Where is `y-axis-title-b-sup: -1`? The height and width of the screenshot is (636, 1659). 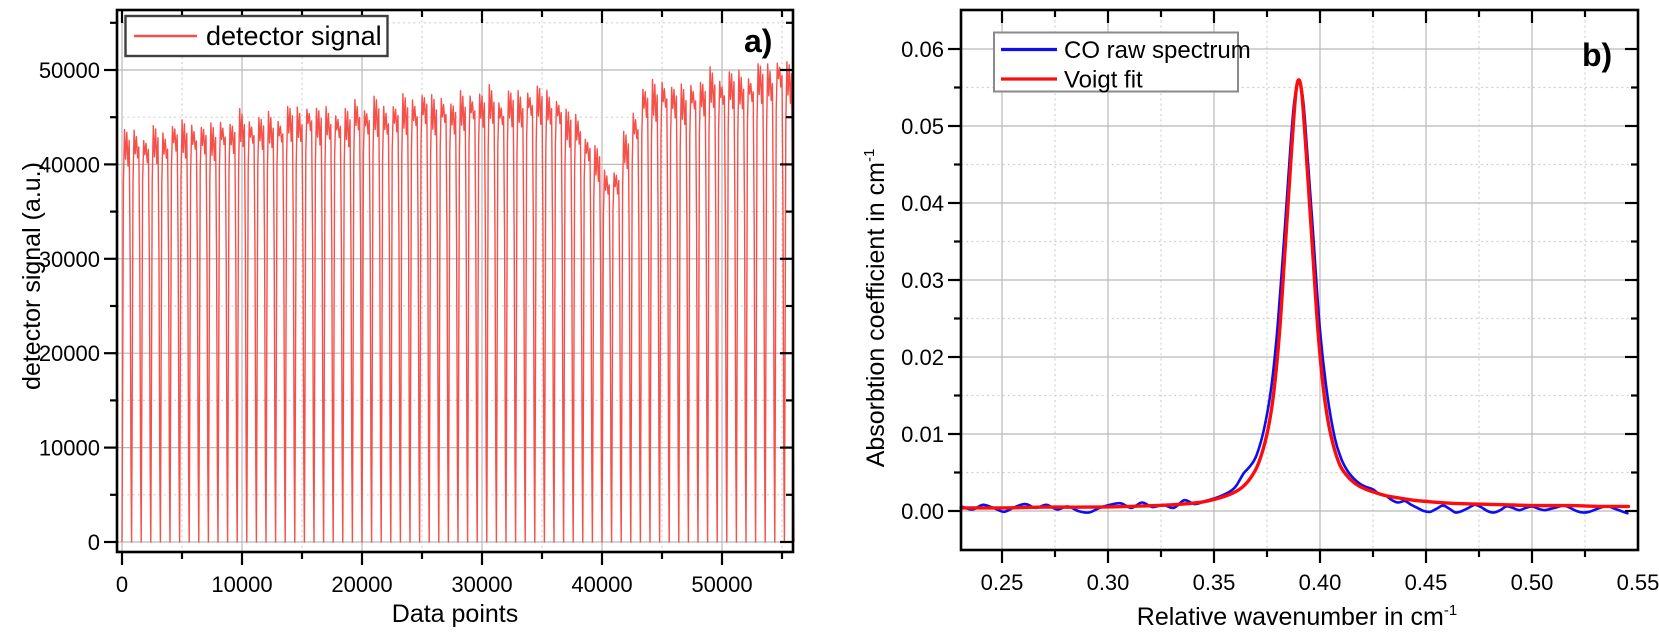
y-axis-title-b-sup: -1 is located at coordinates (869, 155).